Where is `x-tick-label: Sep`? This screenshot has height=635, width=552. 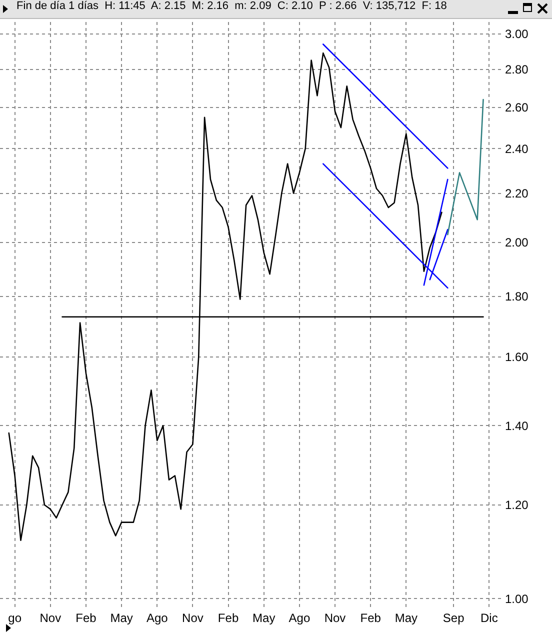 x-tick-label: Sep is located at coordinates (453, 618).